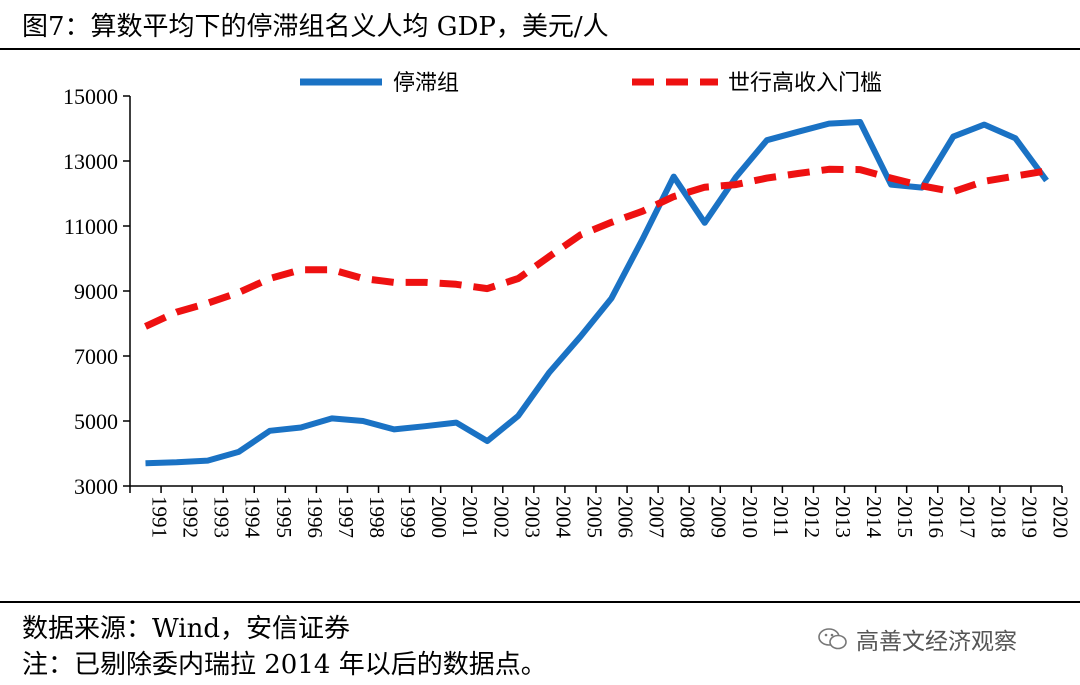 The width and height of the screenshot is (1080, 685). What do you see at coordinates (346, 517) in the screenshot?
I see `x-tick-label: 1997` at bounding box center [346, 517].